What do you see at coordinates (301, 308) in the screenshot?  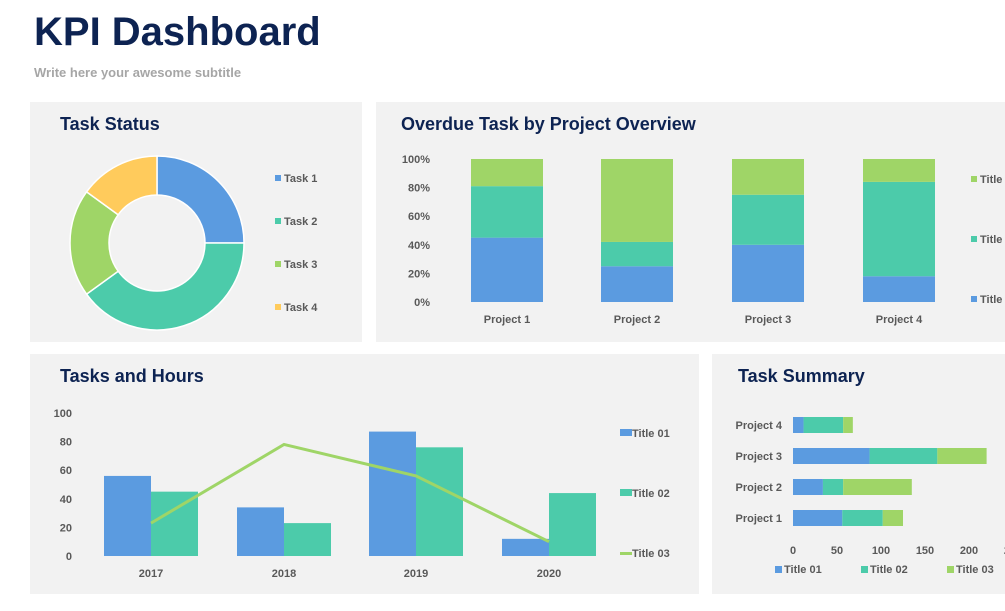 I see `legend-label: Task 4` at bounding box center [301, 308].